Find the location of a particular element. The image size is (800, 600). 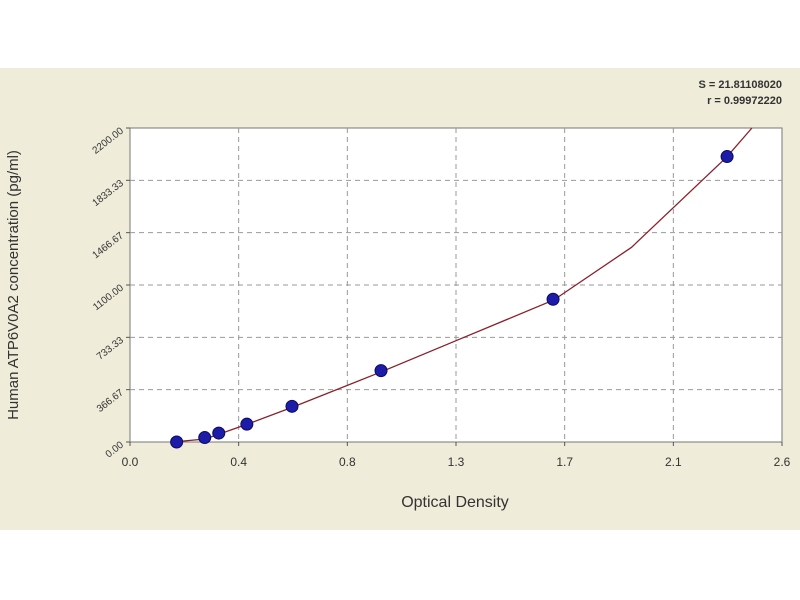

y-axis-label: Human ATP6V0A2 concentration (pg/ml) is located at coordinates (13, 285).